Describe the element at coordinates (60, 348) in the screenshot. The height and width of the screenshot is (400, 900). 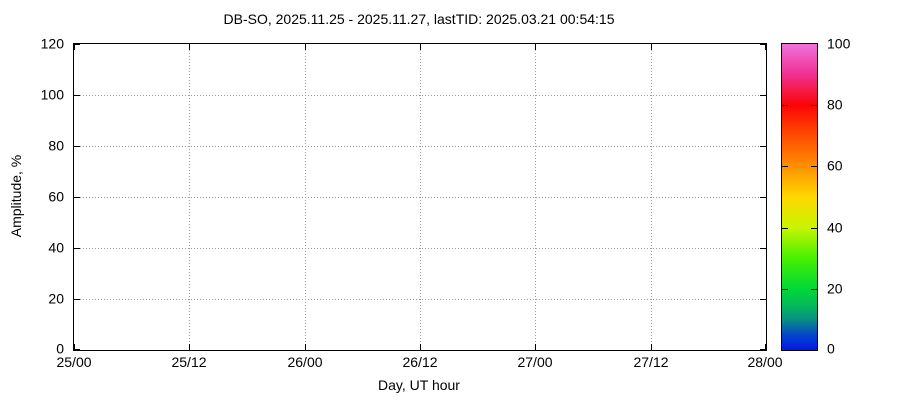
I see `y-tick-label: 0` at that location.